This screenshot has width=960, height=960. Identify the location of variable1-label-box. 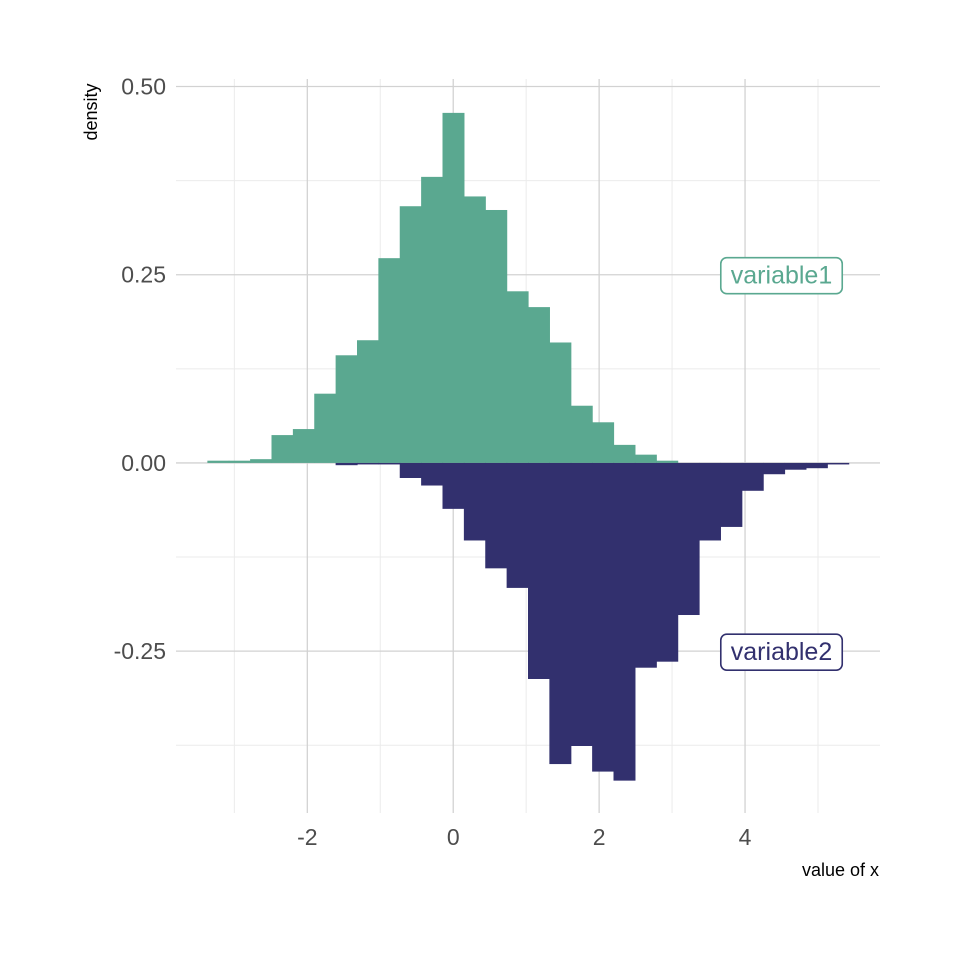
(781, 275).